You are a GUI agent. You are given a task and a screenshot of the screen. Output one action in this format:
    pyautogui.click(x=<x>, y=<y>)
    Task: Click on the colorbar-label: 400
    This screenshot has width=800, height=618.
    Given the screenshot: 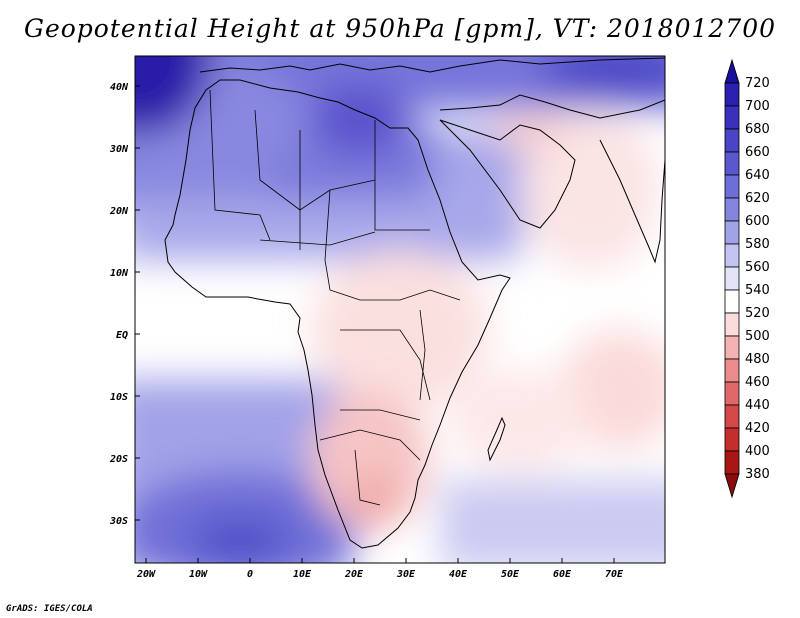 What is the action you would take?
    pyautogui.click(x=757, y=451)
    